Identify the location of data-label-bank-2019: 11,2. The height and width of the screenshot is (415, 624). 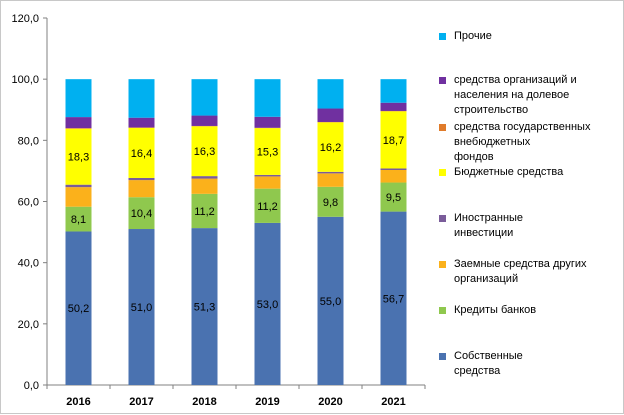
(267, 207).